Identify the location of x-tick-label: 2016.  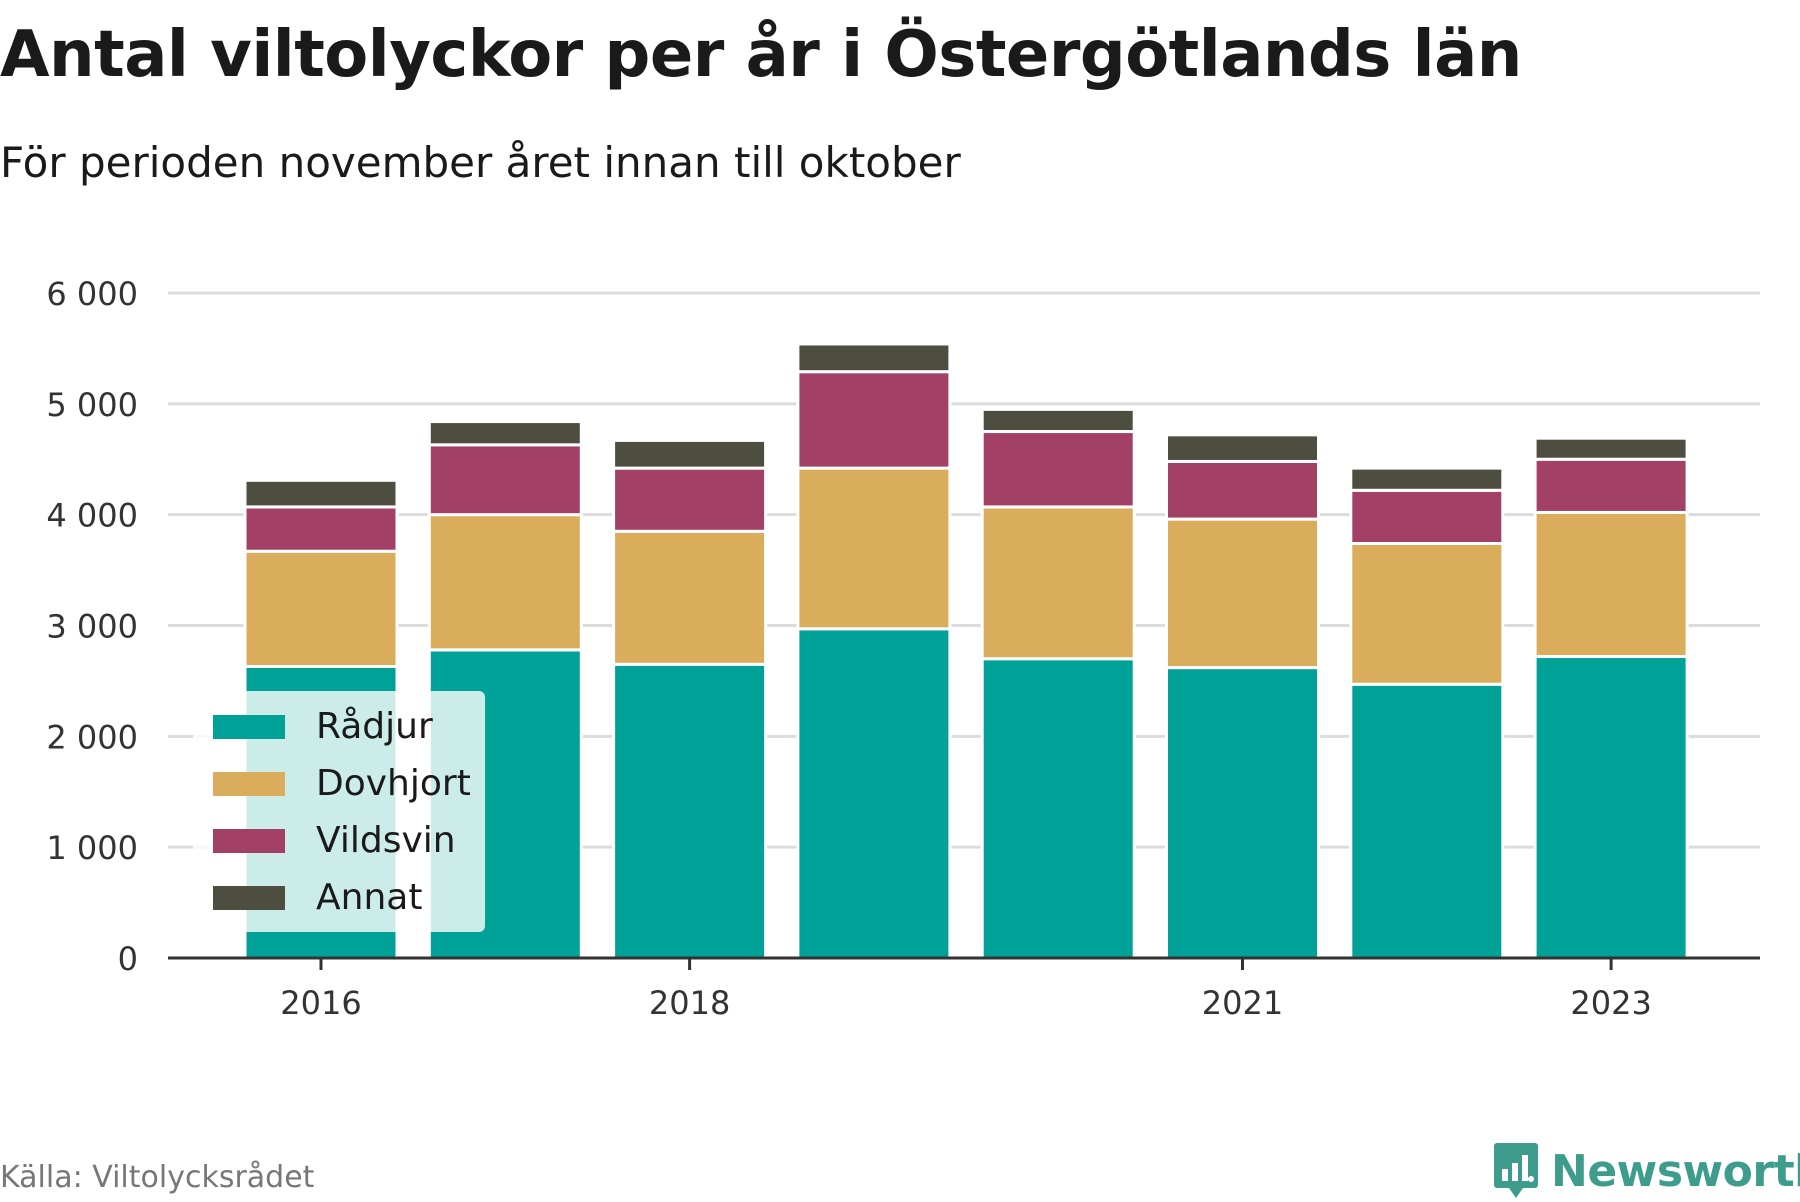
(320, 1003).